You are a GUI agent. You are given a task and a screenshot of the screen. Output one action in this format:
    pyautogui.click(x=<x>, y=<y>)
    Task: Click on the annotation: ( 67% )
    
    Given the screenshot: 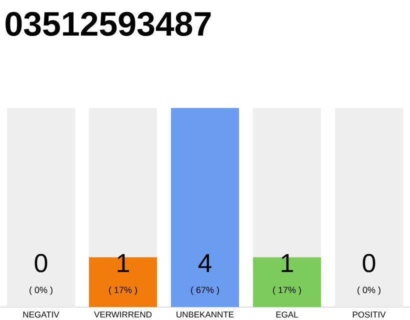 What is the action you would take?
    pyautogui.click(x=205, y=290)
    